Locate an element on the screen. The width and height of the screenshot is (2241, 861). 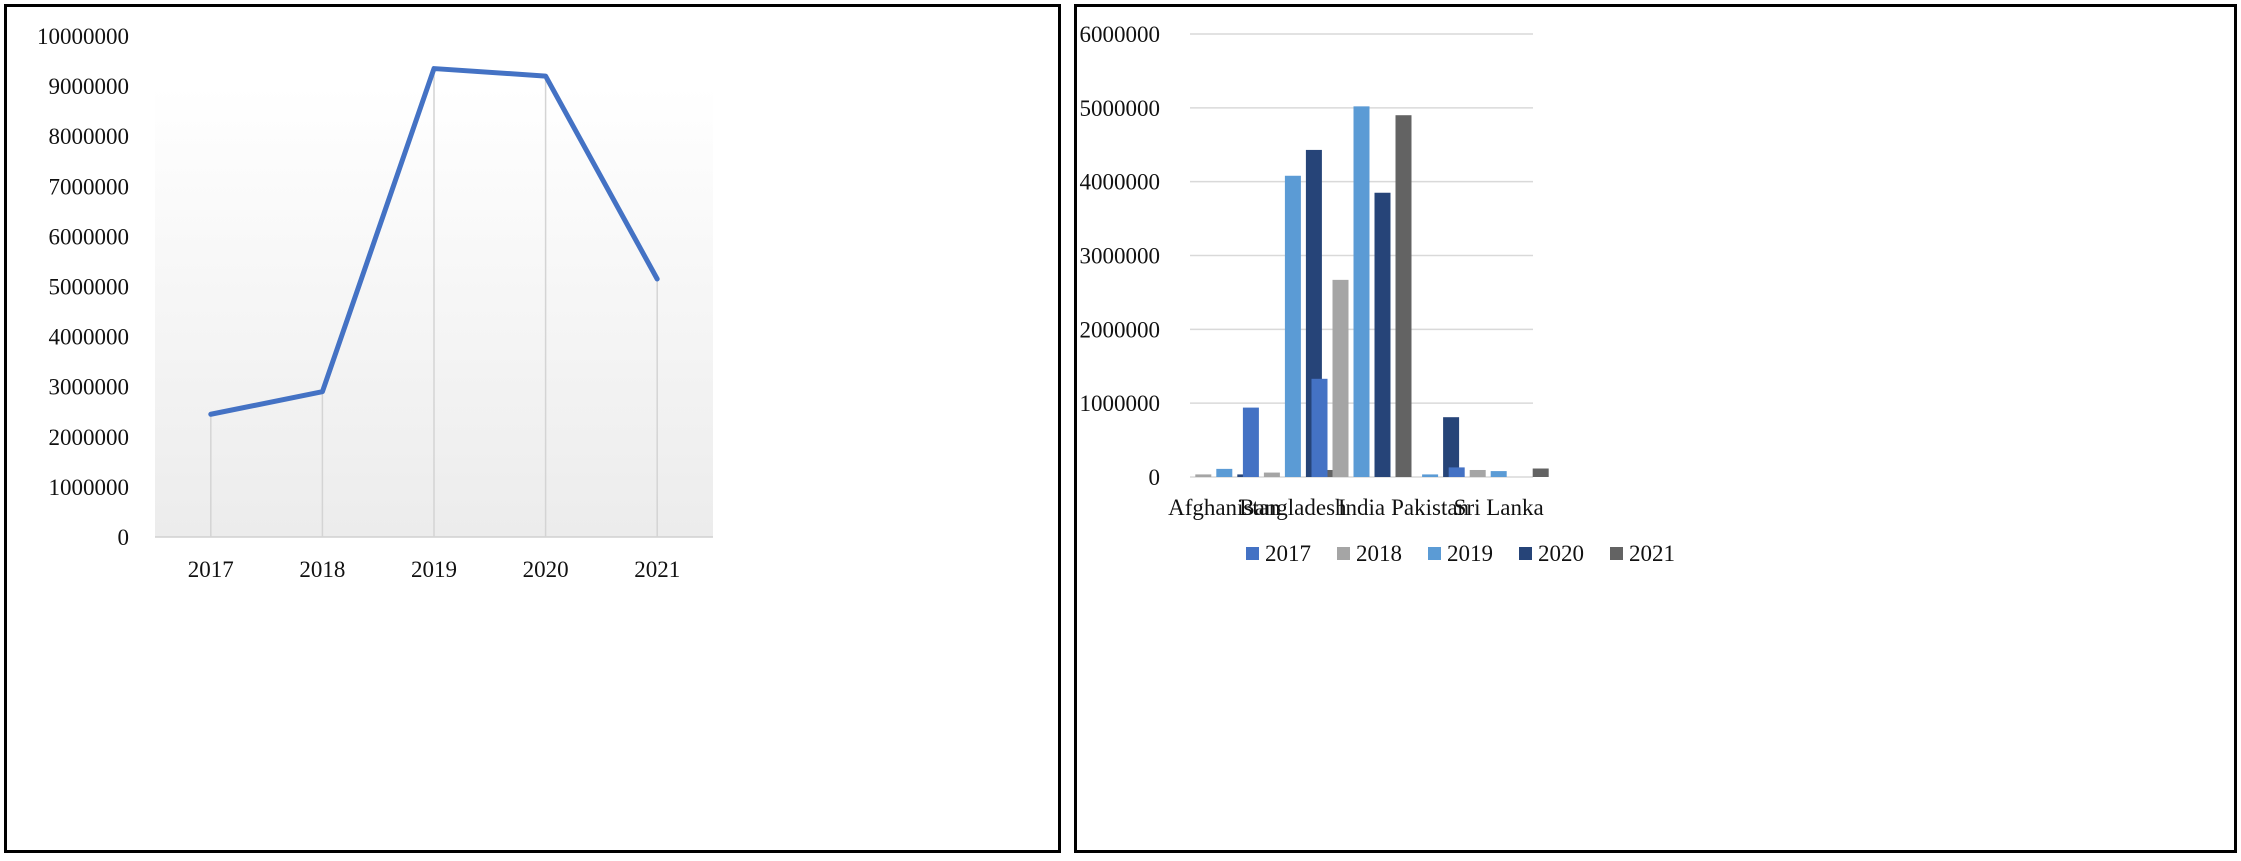
y-tick-label: 8000000 is located at coordinates (89, 136).